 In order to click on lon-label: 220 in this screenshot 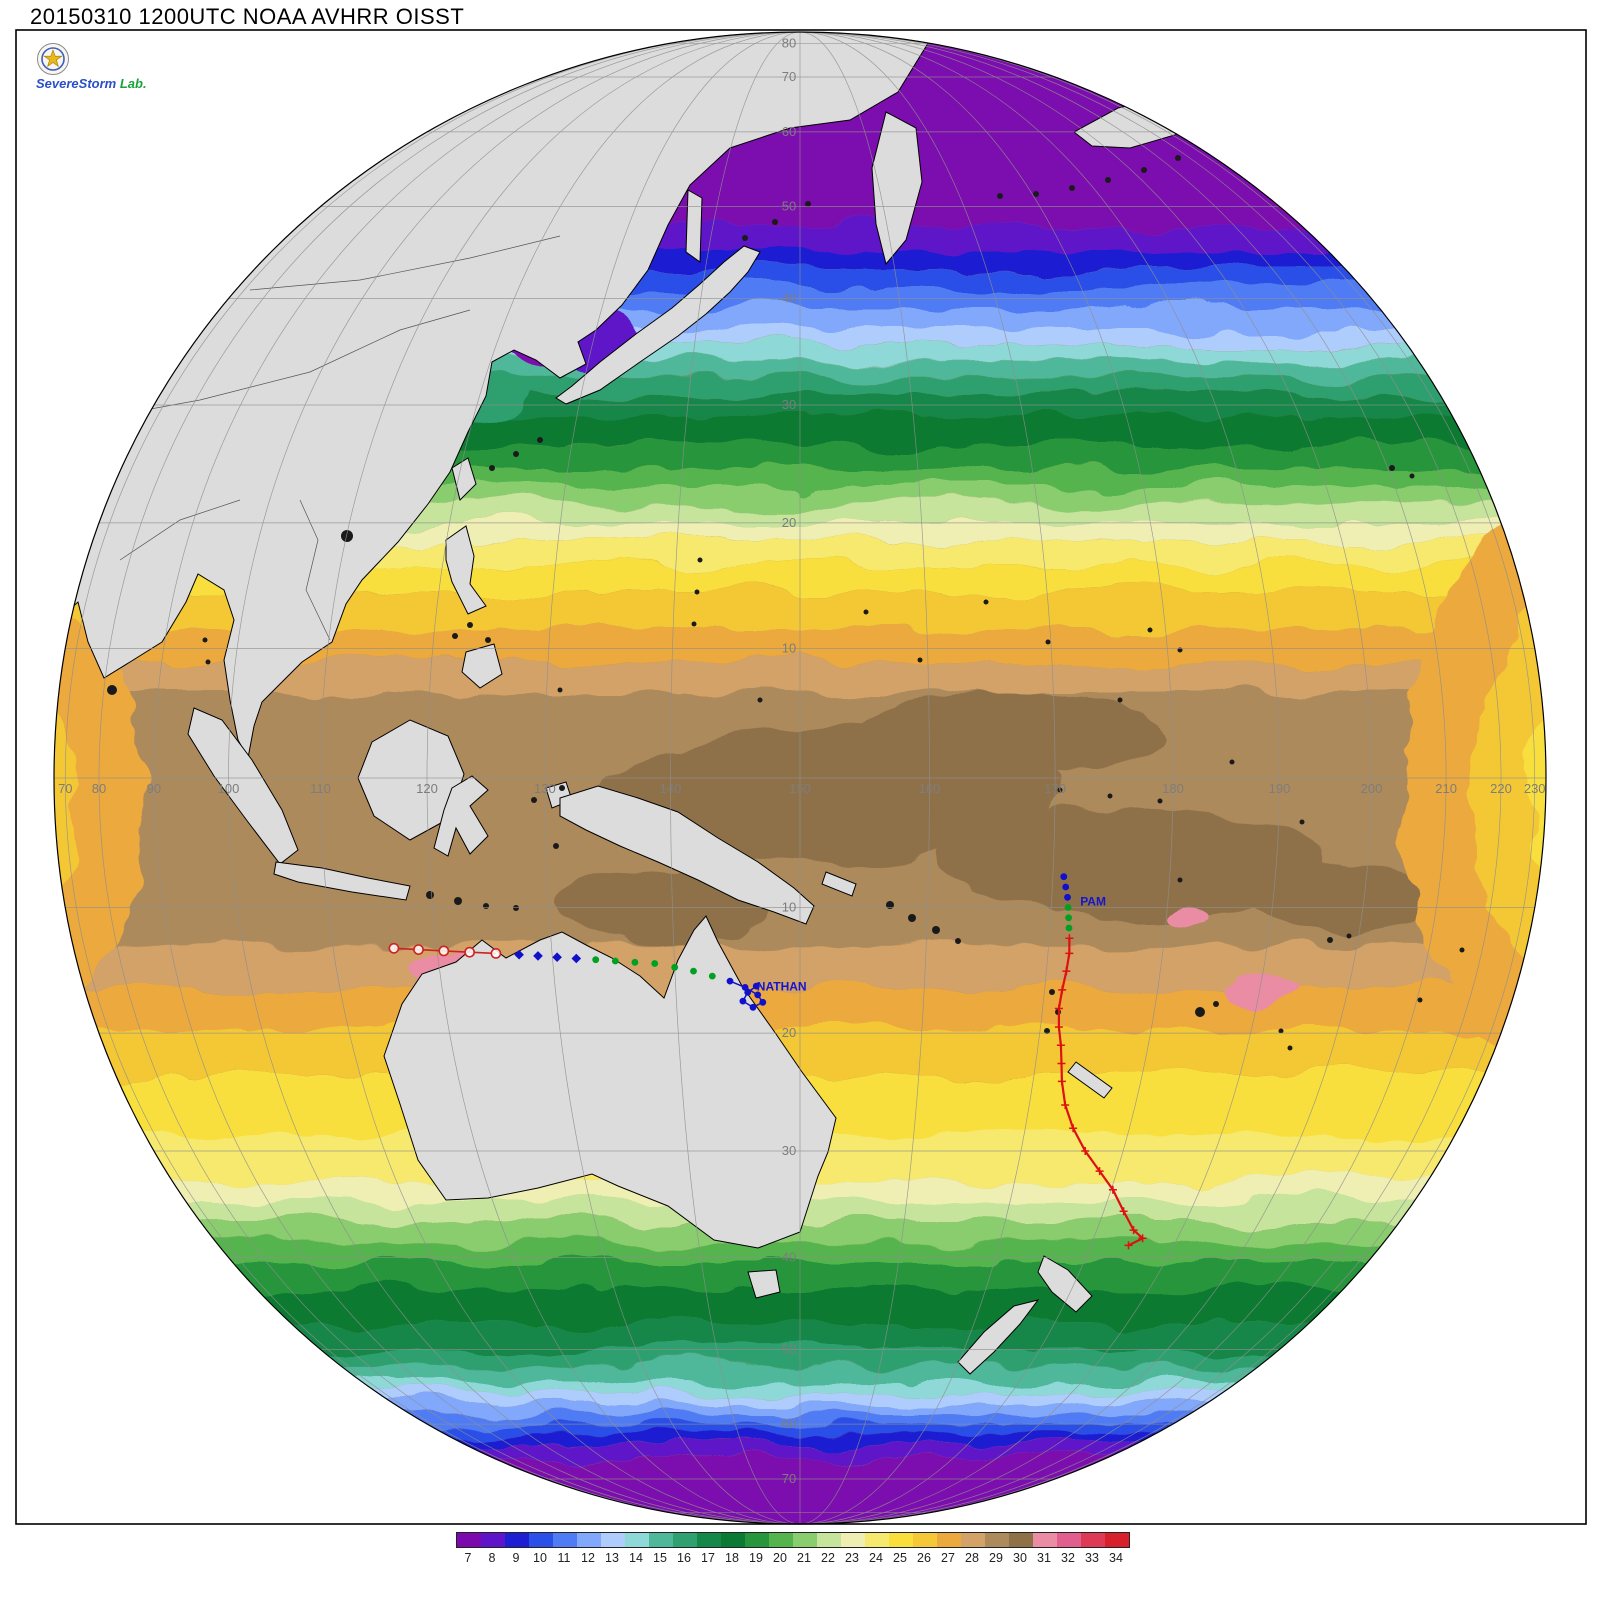, I will do `click(1501, 788)`.